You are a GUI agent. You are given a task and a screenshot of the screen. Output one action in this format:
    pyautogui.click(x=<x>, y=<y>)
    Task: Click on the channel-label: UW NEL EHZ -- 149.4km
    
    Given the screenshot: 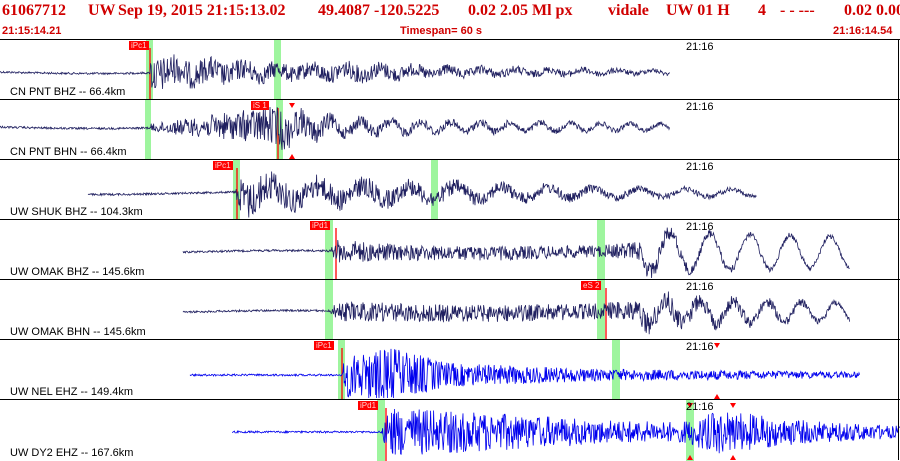 What is the action you would take?
    pyautogui.click(x=72, y=392)
    